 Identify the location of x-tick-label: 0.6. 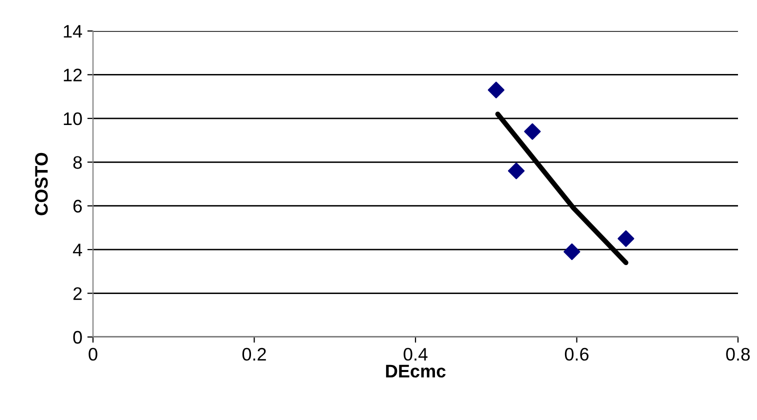
(576, 354).